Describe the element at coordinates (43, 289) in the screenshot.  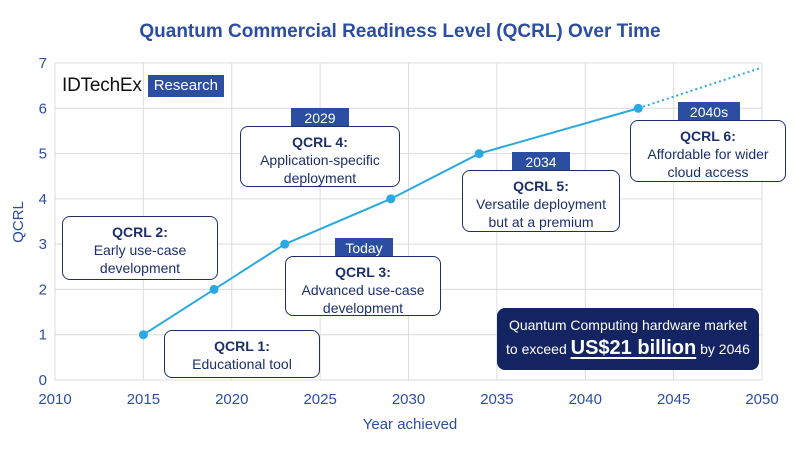
I see `y-tick-label: 2` at that location.